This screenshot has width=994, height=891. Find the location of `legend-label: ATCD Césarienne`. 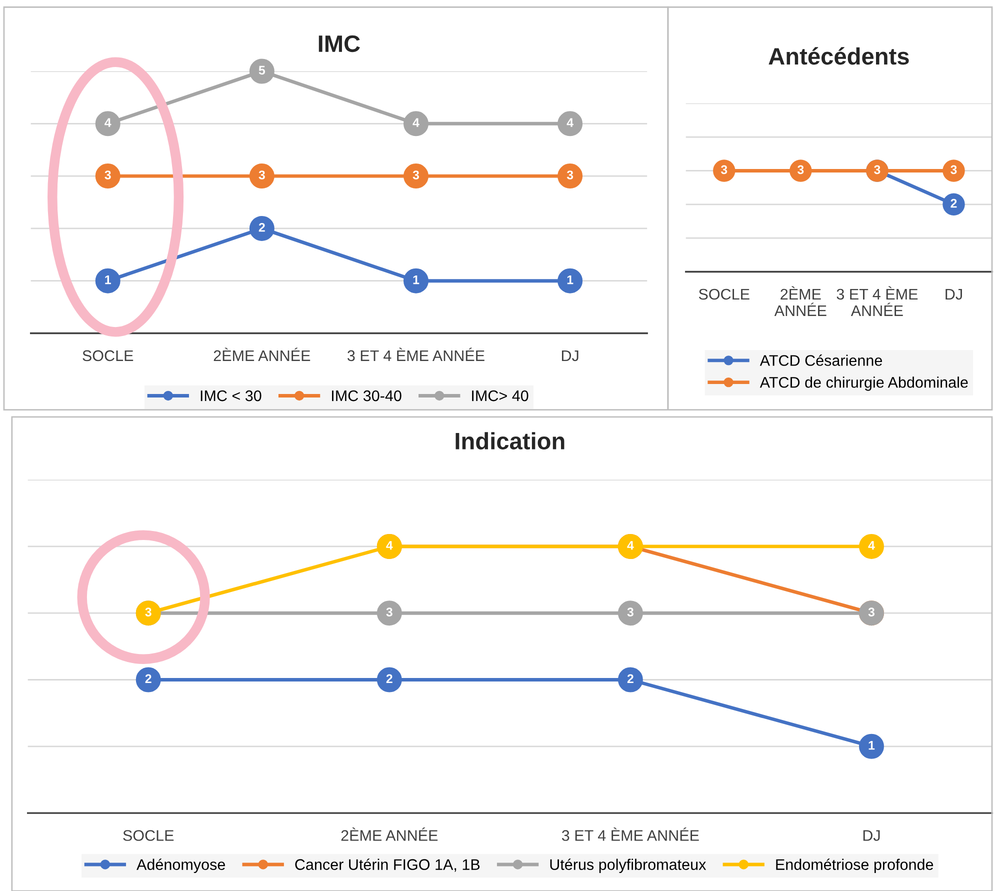

legend-label: ATCD Césarienne is located at coordinates (821, 360).